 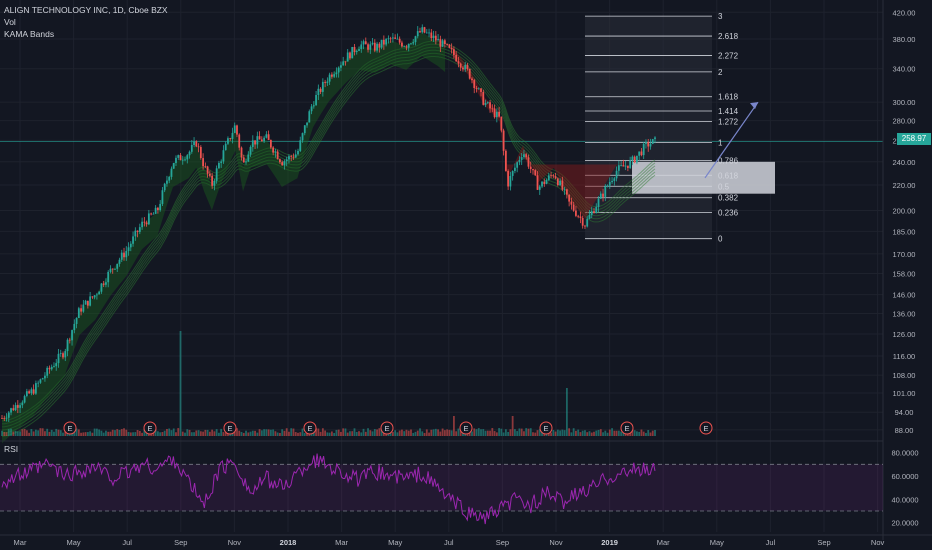 I want to click on kama-indicator-label: KAMA Bands, so click(x=29, y=34).